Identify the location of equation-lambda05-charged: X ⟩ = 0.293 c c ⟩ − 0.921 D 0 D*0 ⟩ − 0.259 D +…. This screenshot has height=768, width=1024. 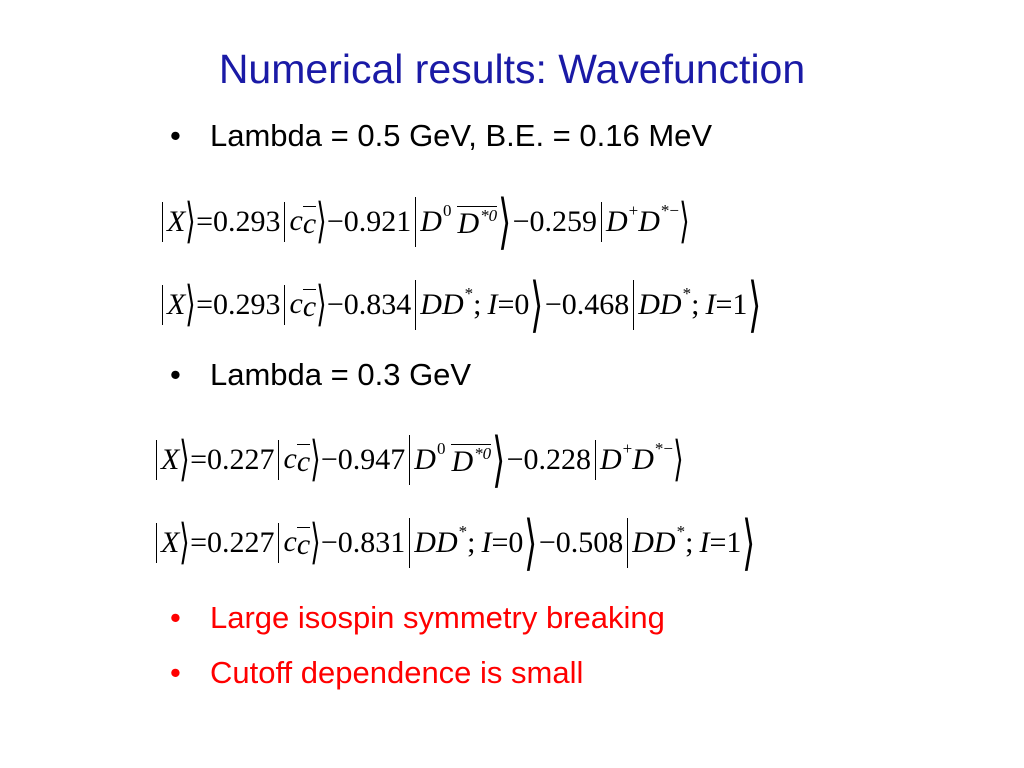
(424, 222).